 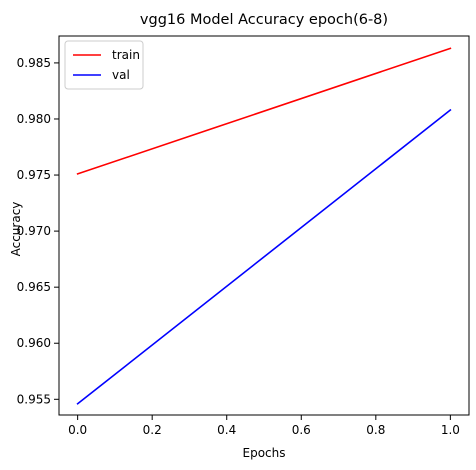 I want to click on y-axis-title: Accuracy, so click(x=16, y=229).